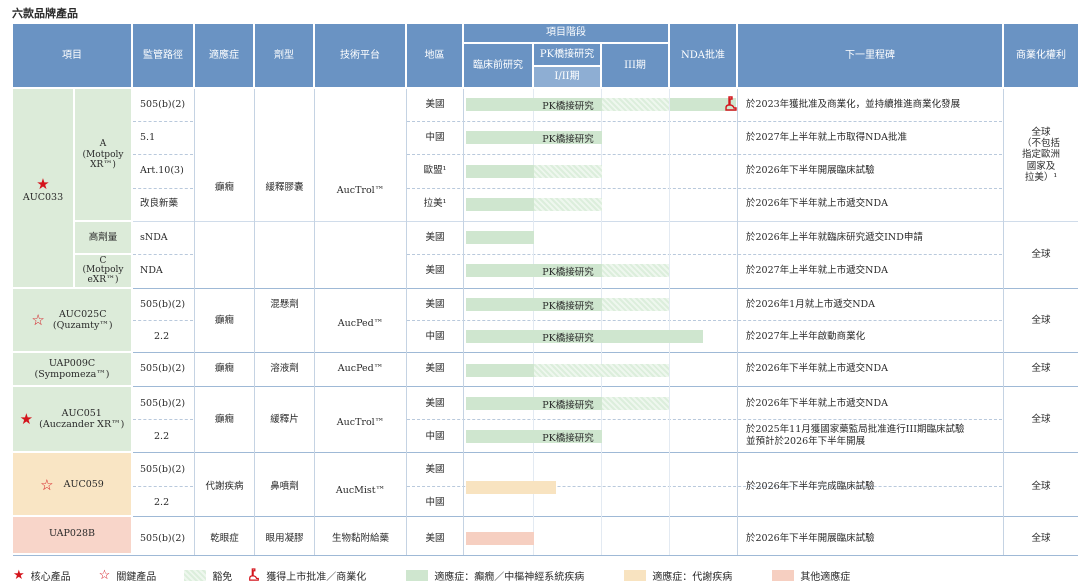 Image resolution: width=1080 pixels, height=588 pixels. I want to click on product-auc033-a: A (Motpoly XR™), so click(103, 154).